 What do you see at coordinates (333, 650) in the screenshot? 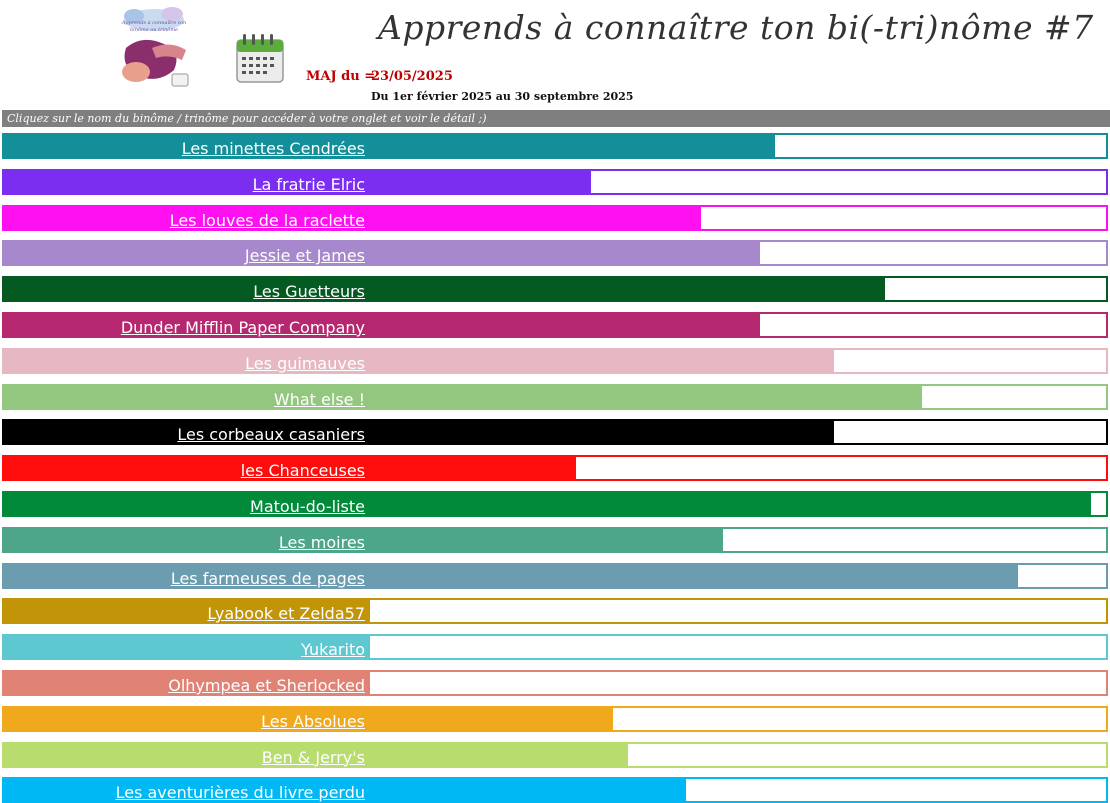
I see `tick-label: Yukarito` at bounding box center [333, 650].